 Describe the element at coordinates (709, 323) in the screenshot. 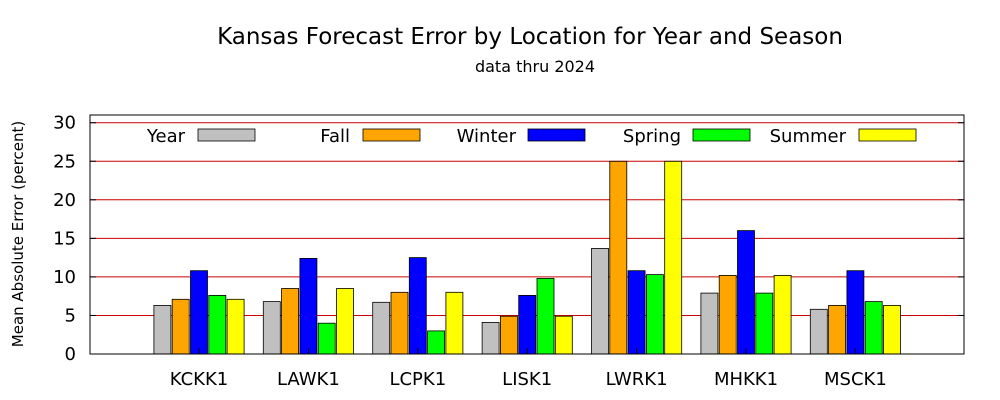

I see `bar-year-mhkk1` at that location.